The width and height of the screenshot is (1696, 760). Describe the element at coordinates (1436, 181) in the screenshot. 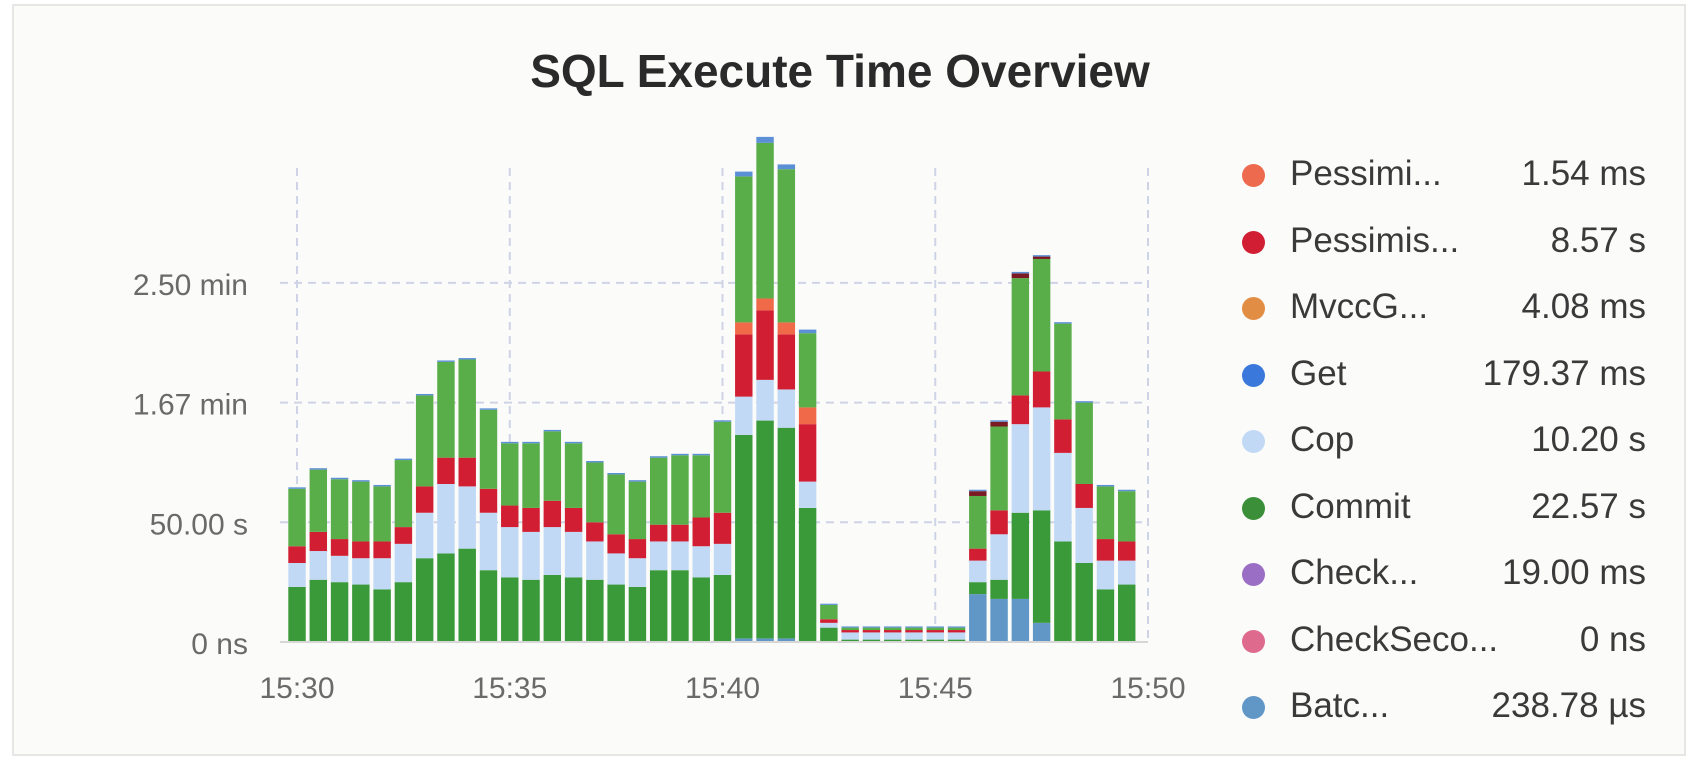

I see `legend-item: Pessimi... 1.54 ms` at that location.